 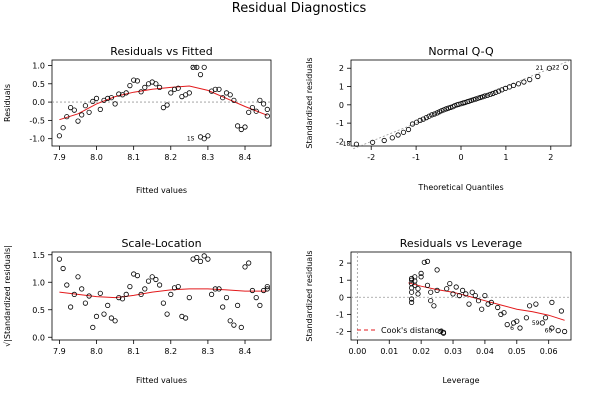 I want to click on y-axis-label: √|Standardized residuals|, so click(x=7, y=296).